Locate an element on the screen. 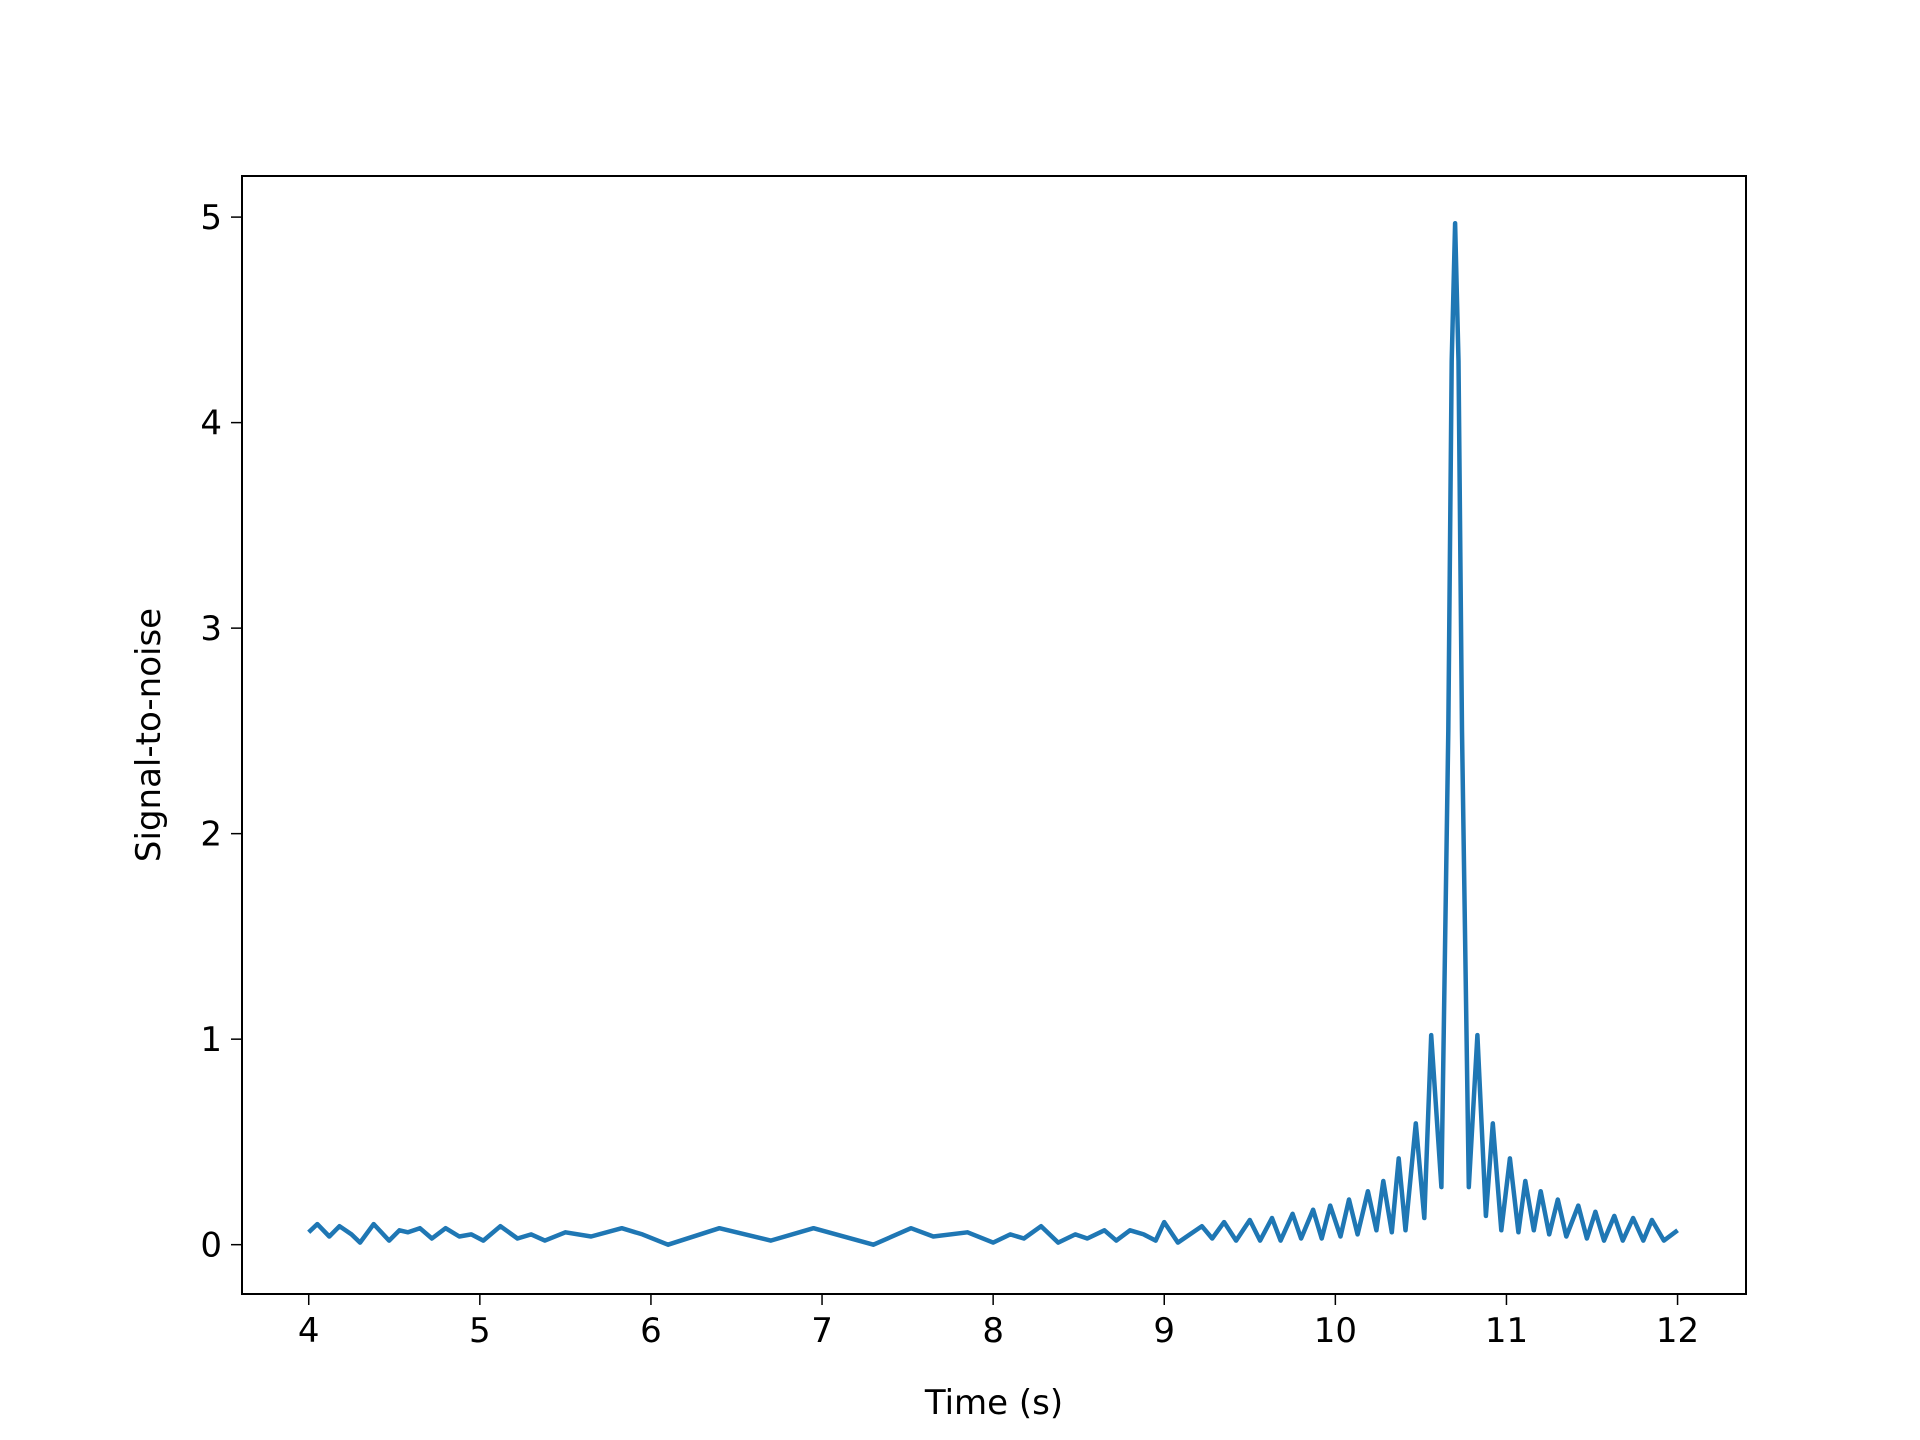 This screenshot has width=1920, height=1440. x-tick-label: 10 is located at coordinates (1335, 1331).